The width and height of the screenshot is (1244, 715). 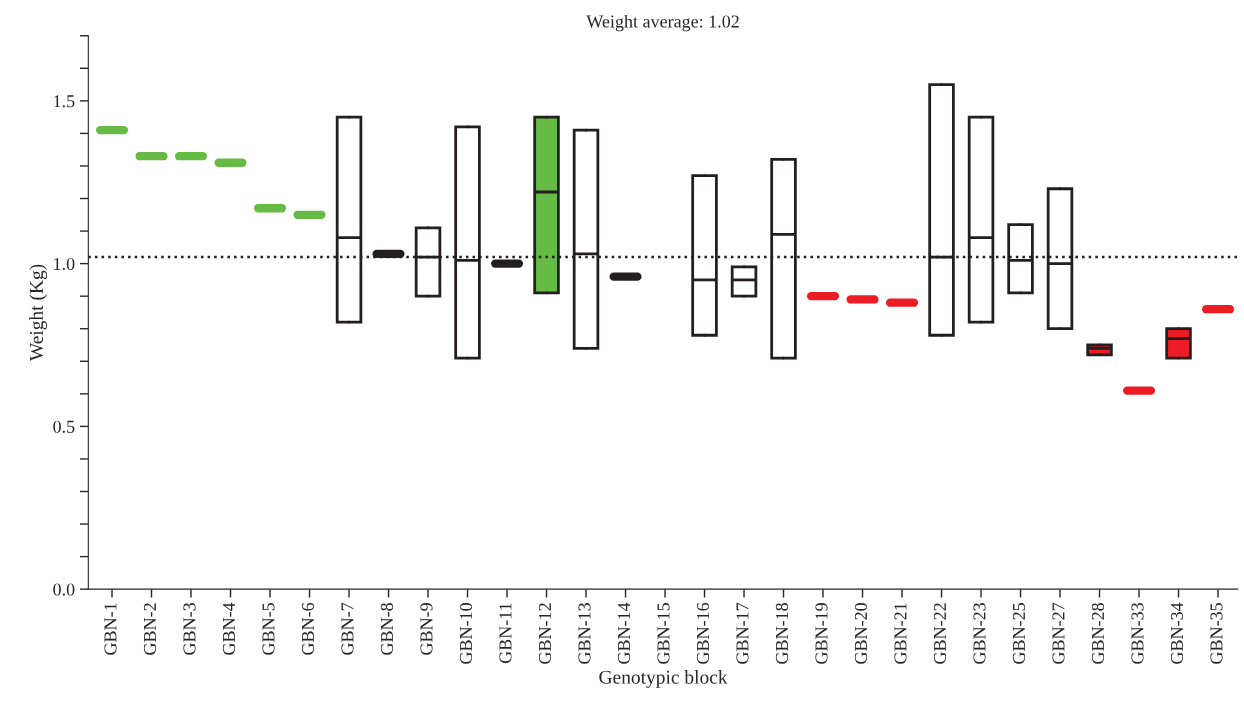 I want to click on y-tick-label: 1.5, so click(x=64, y=101).